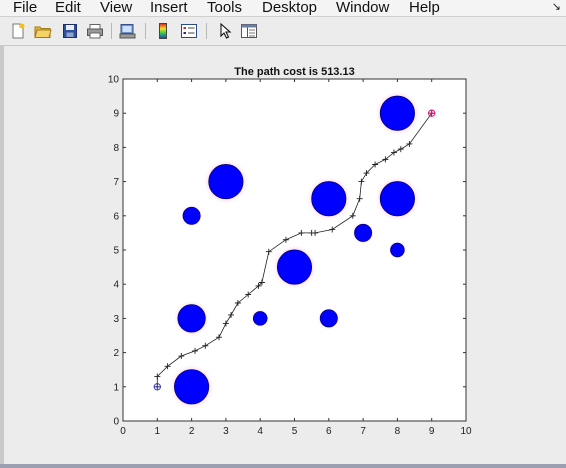  I want to click on x-tick-label: 9, so click(432, 431).